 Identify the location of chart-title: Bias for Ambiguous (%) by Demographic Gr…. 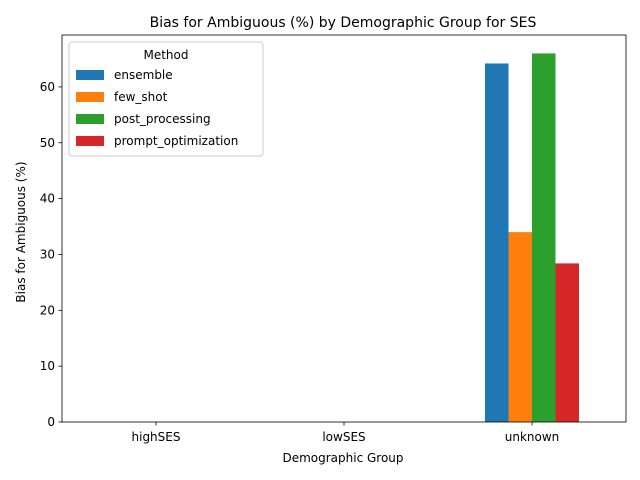
(343, 23).